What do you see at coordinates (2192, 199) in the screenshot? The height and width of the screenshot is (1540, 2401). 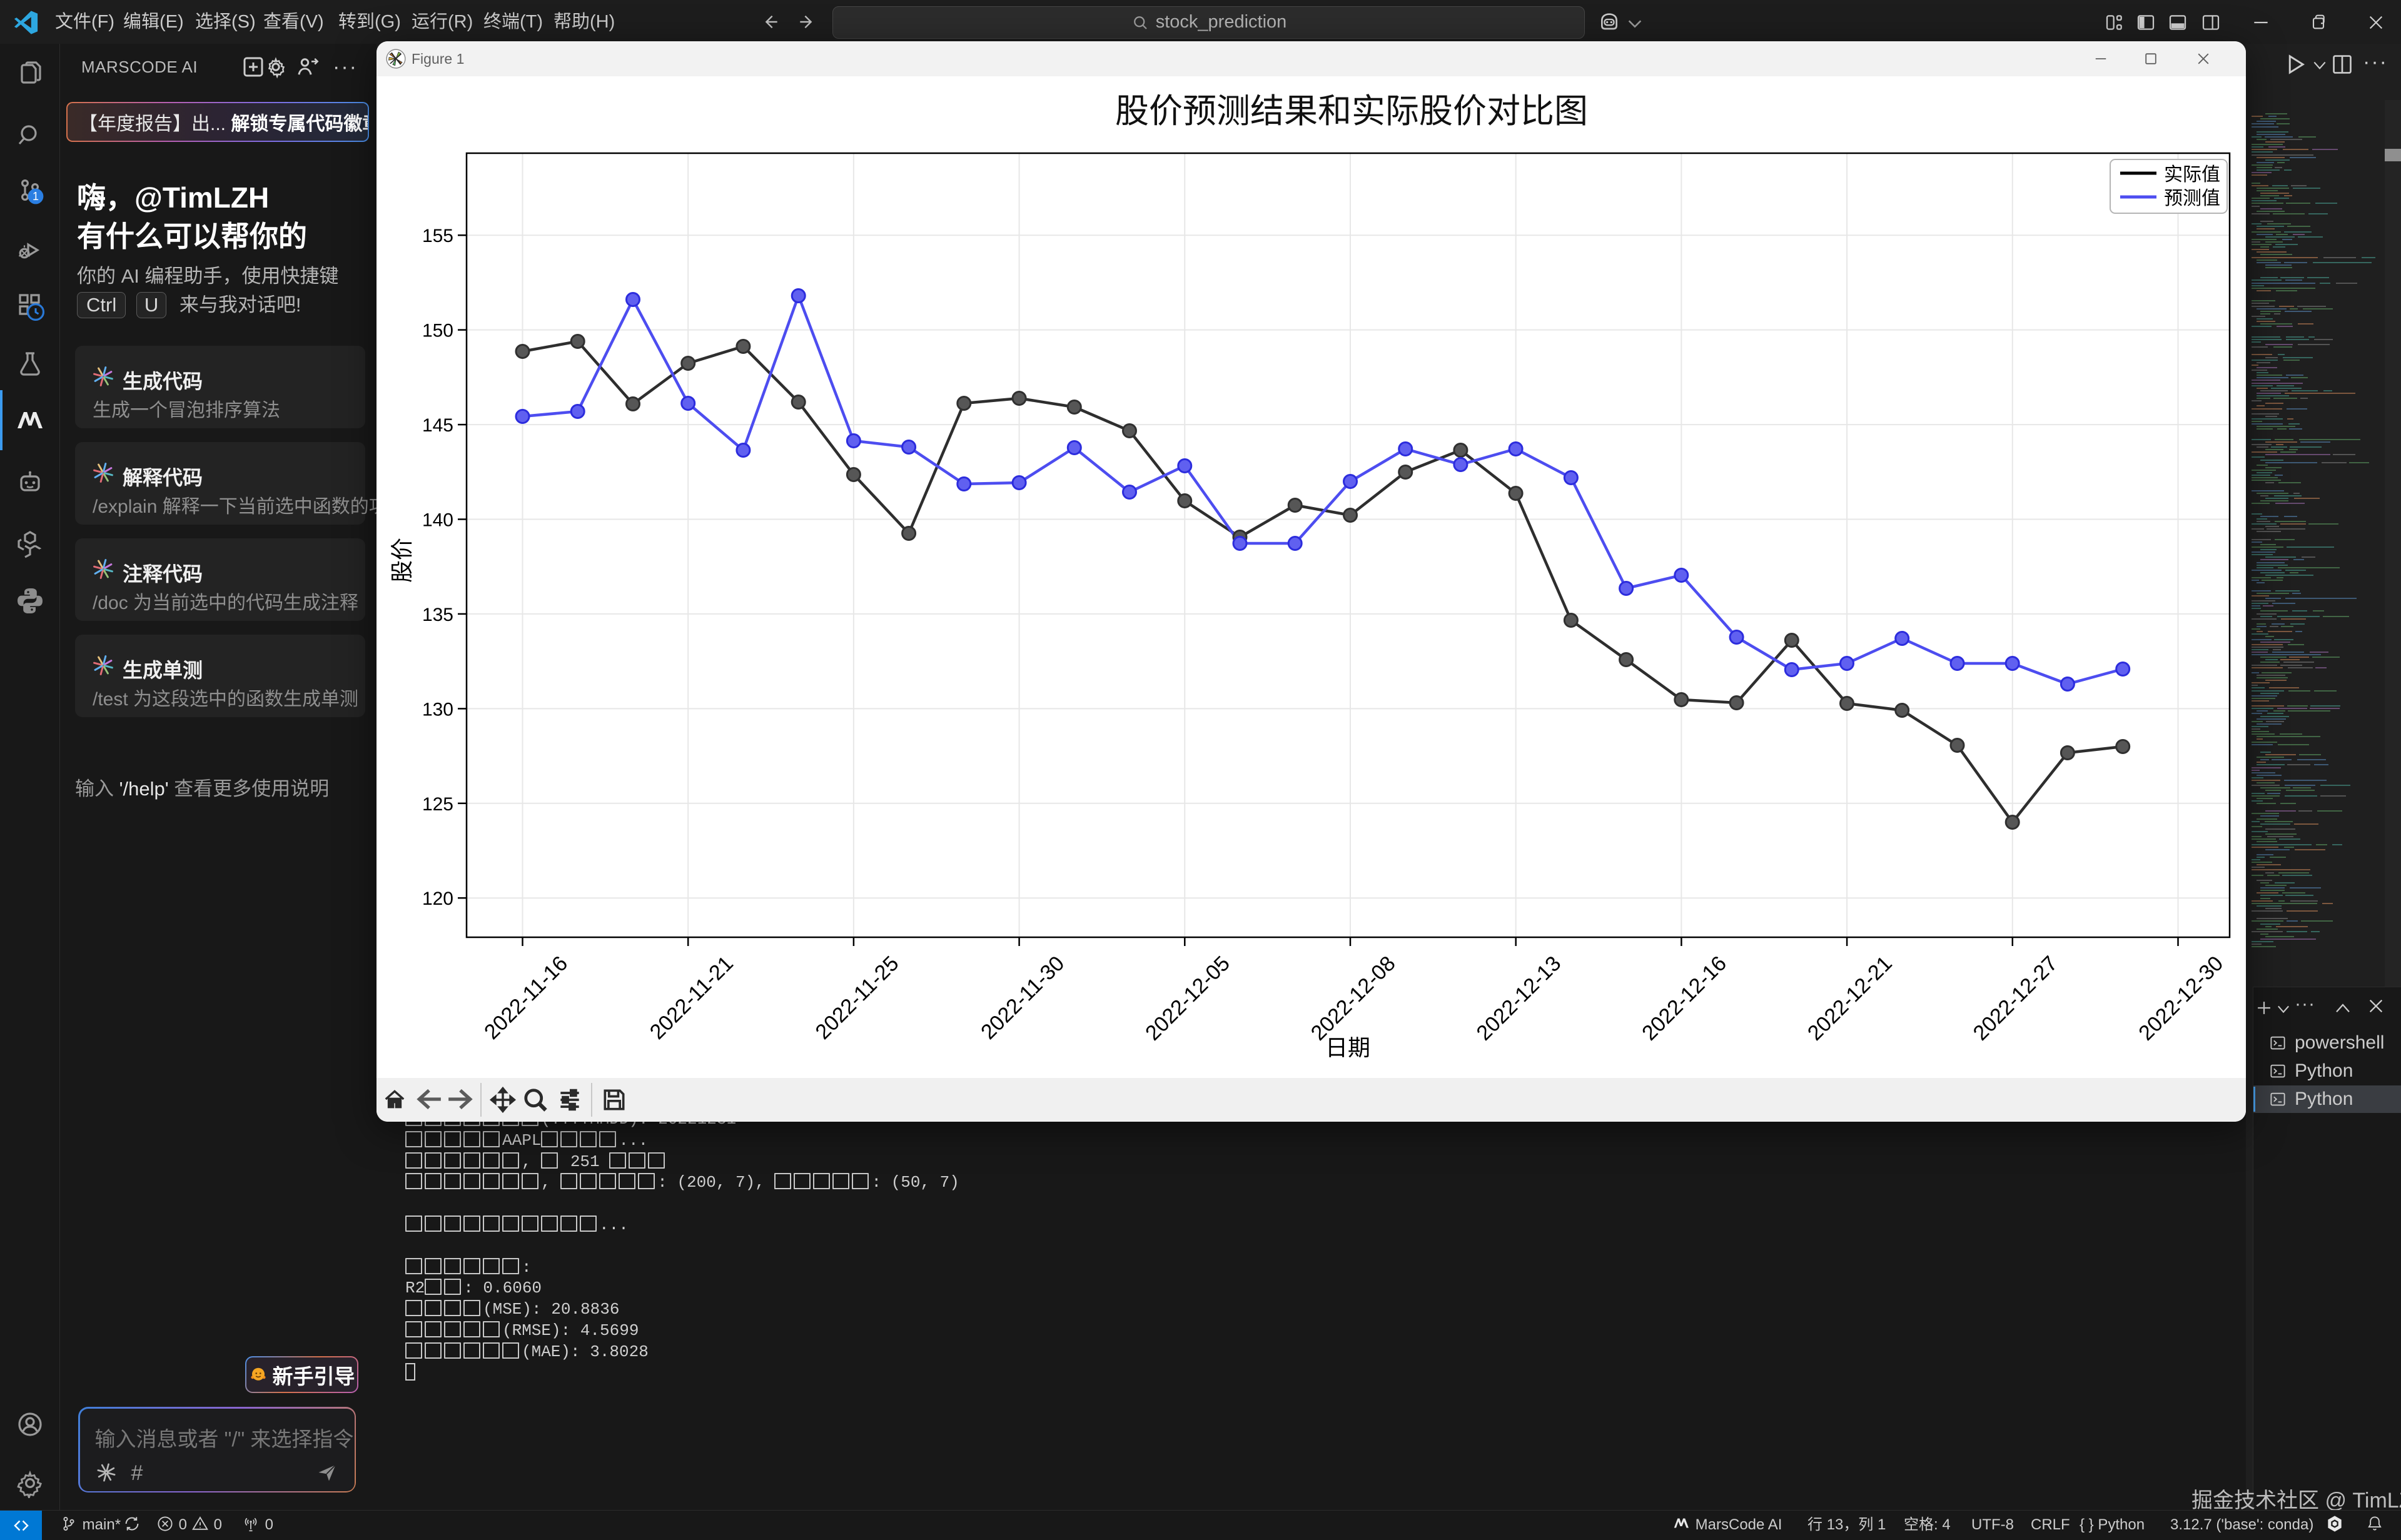 I see `svg-text: 预测值` at bounding box center [2192, 199].